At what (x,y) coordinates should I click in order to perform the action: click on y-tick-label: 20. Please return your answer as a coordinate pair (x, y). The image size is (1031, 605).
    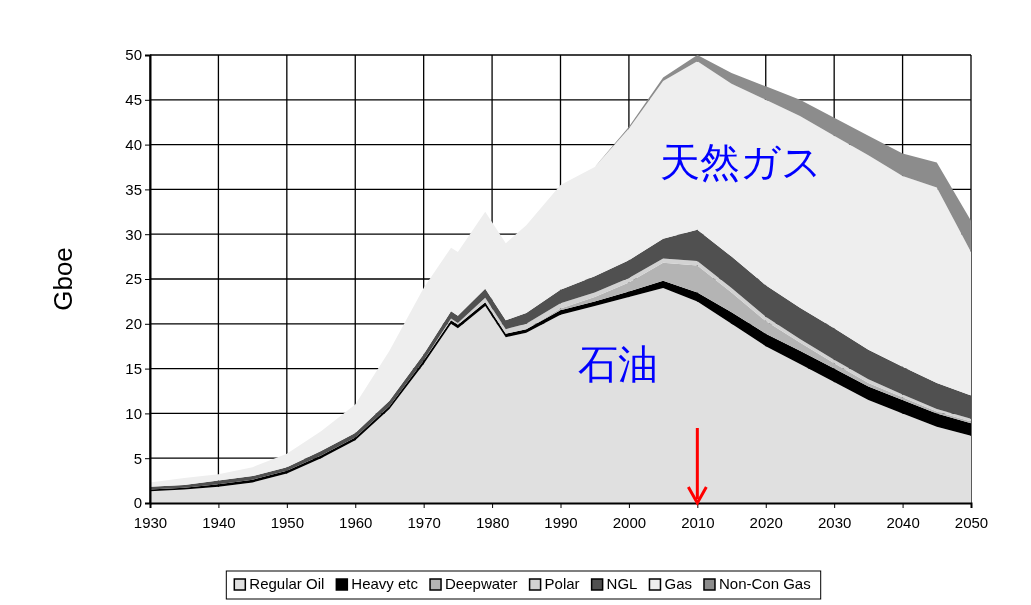
    Looking at the image, I should click on (133, 324).